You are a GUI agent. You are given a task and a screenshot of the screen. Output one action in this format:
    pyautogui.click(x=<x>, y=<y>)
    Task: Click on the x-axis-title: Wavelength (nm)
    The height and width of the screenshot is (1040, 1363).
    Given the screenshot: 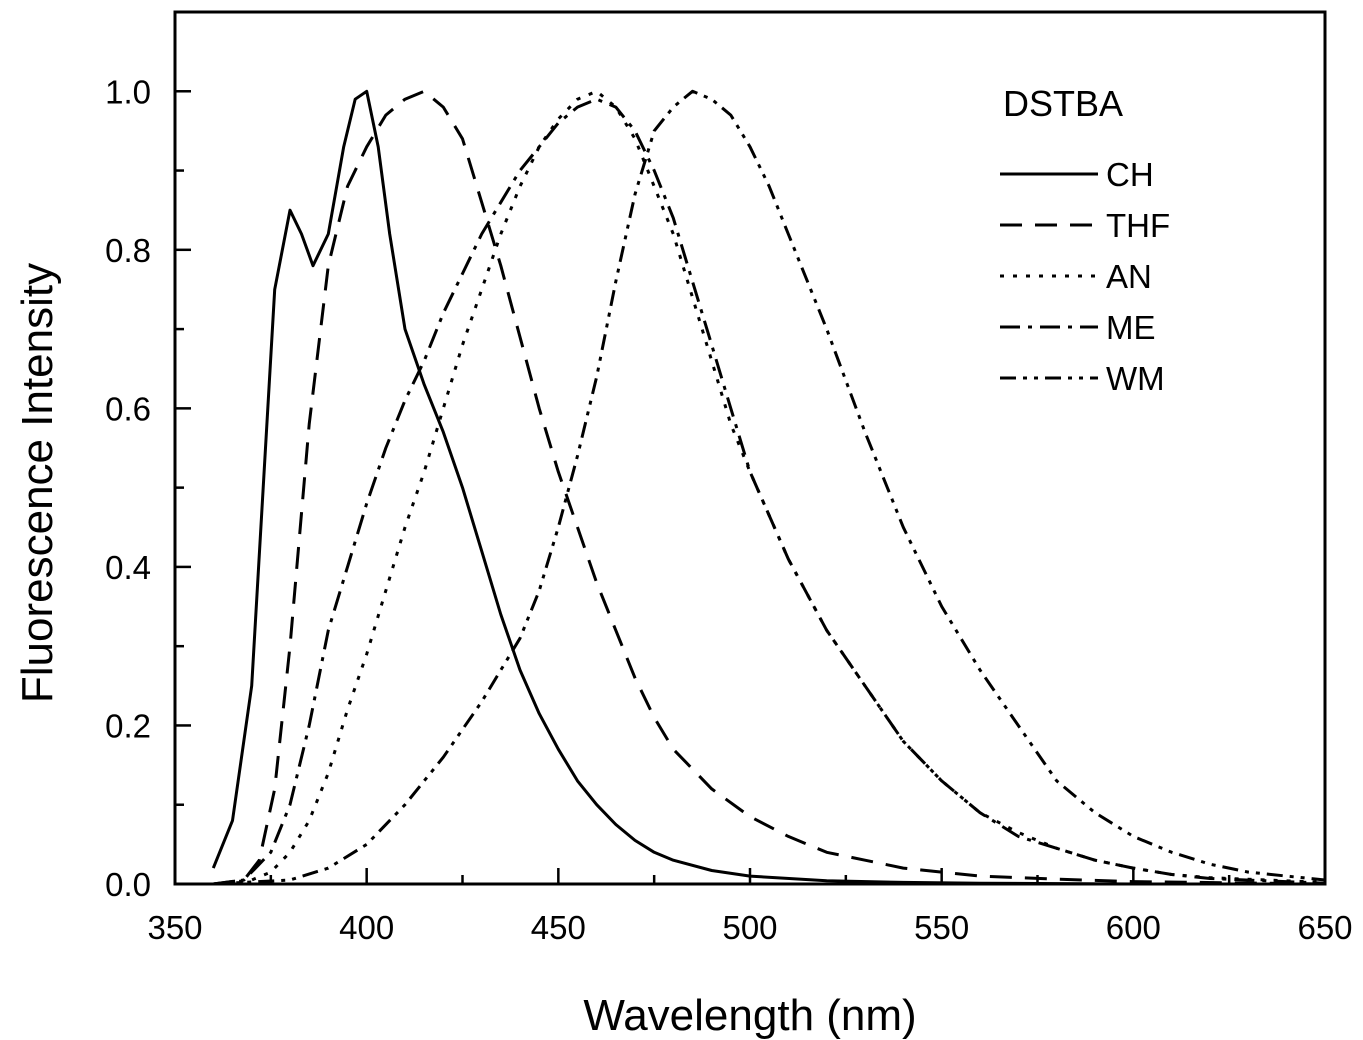 What is the action you would take?
    pyautogui.click(x=749, y=1015)
    